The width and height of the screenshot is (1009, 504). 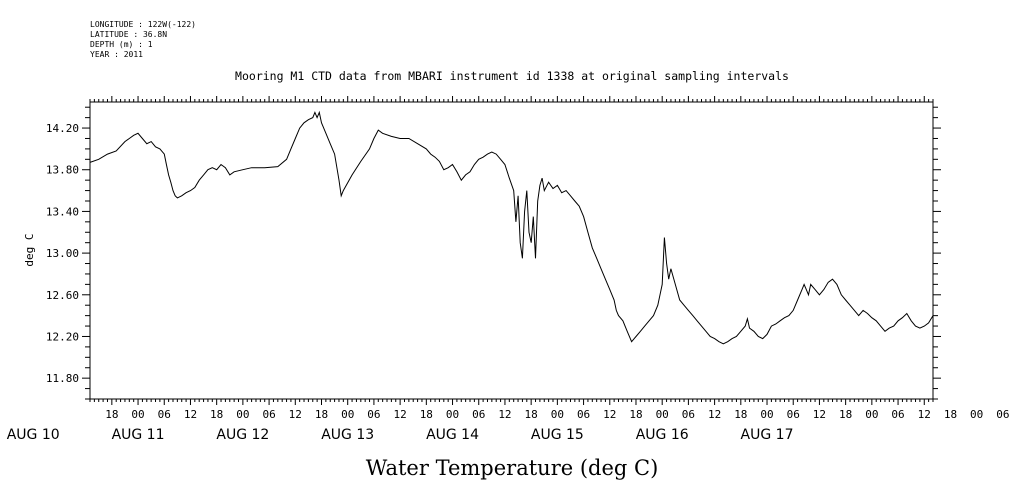 What do you see at coordinates (62, 128) in the screenshot?
I see `y-tick-label: 14.20` at bounding box center [62, 128].